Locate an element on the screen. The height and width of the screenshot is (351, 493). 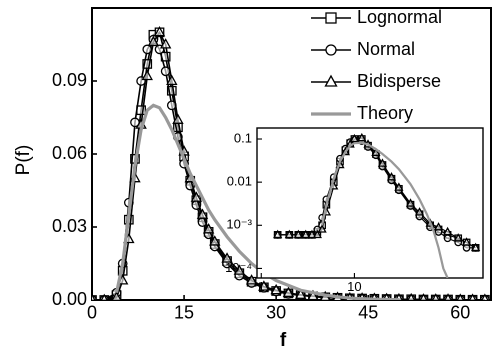
y-tick-label: 10⁻³ is located at coordinates (239, 224).